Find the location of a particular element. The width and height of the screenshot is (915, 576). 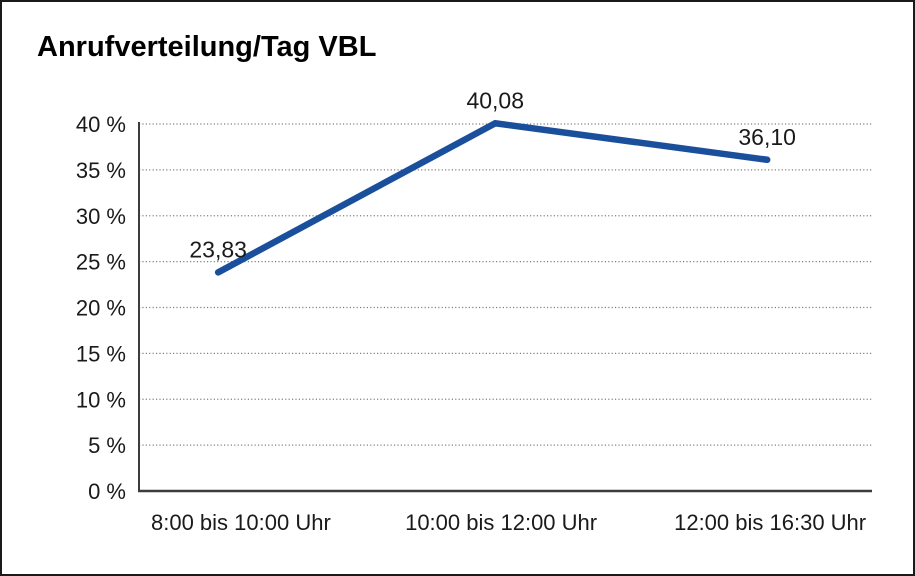

x-tick-label: 8:00 bis 10:00 Uhr is located at coordinates (241, 522).